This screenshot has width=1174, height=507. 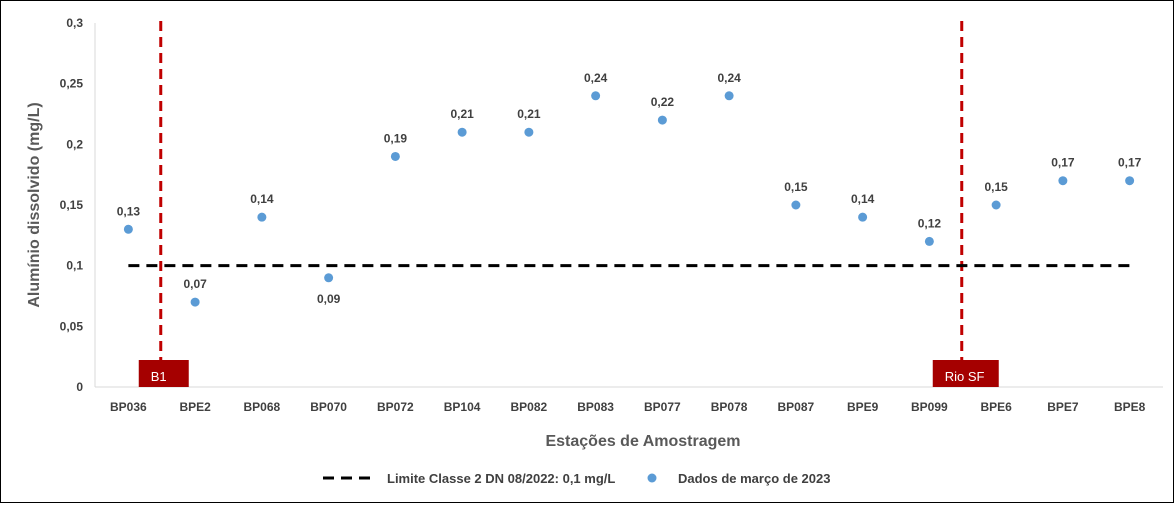 I want to click on x-tick-label: BP070, so click(x=328, y=407).